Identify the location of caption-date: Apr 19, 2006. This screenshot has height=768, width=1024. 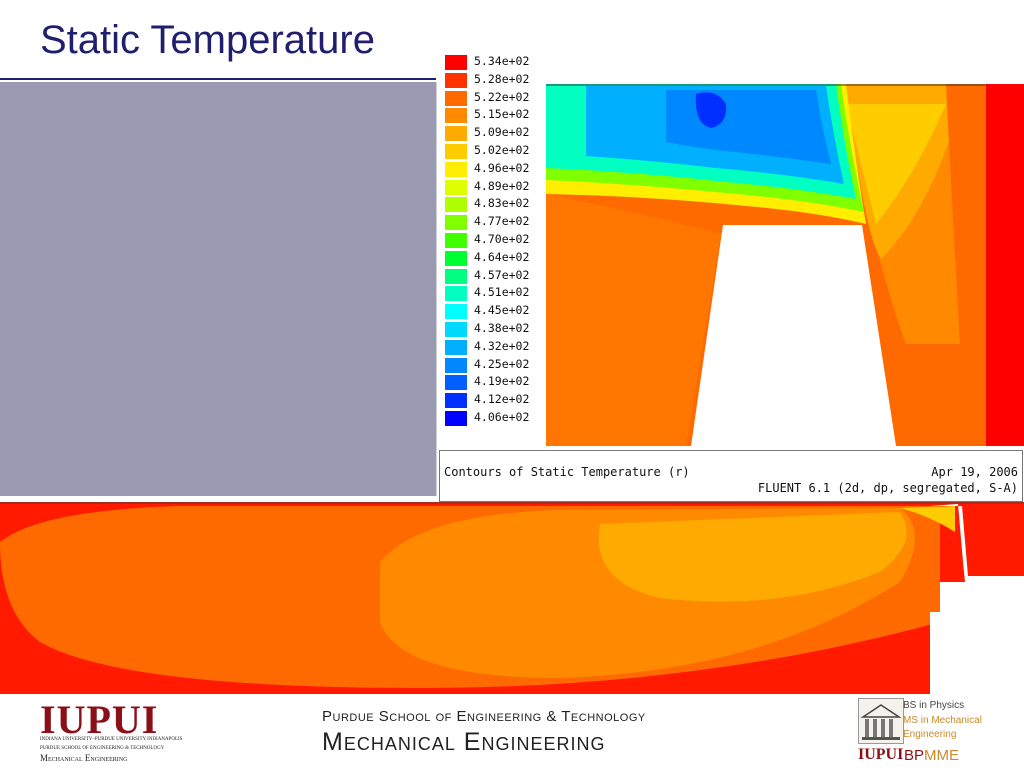
(974, 472).